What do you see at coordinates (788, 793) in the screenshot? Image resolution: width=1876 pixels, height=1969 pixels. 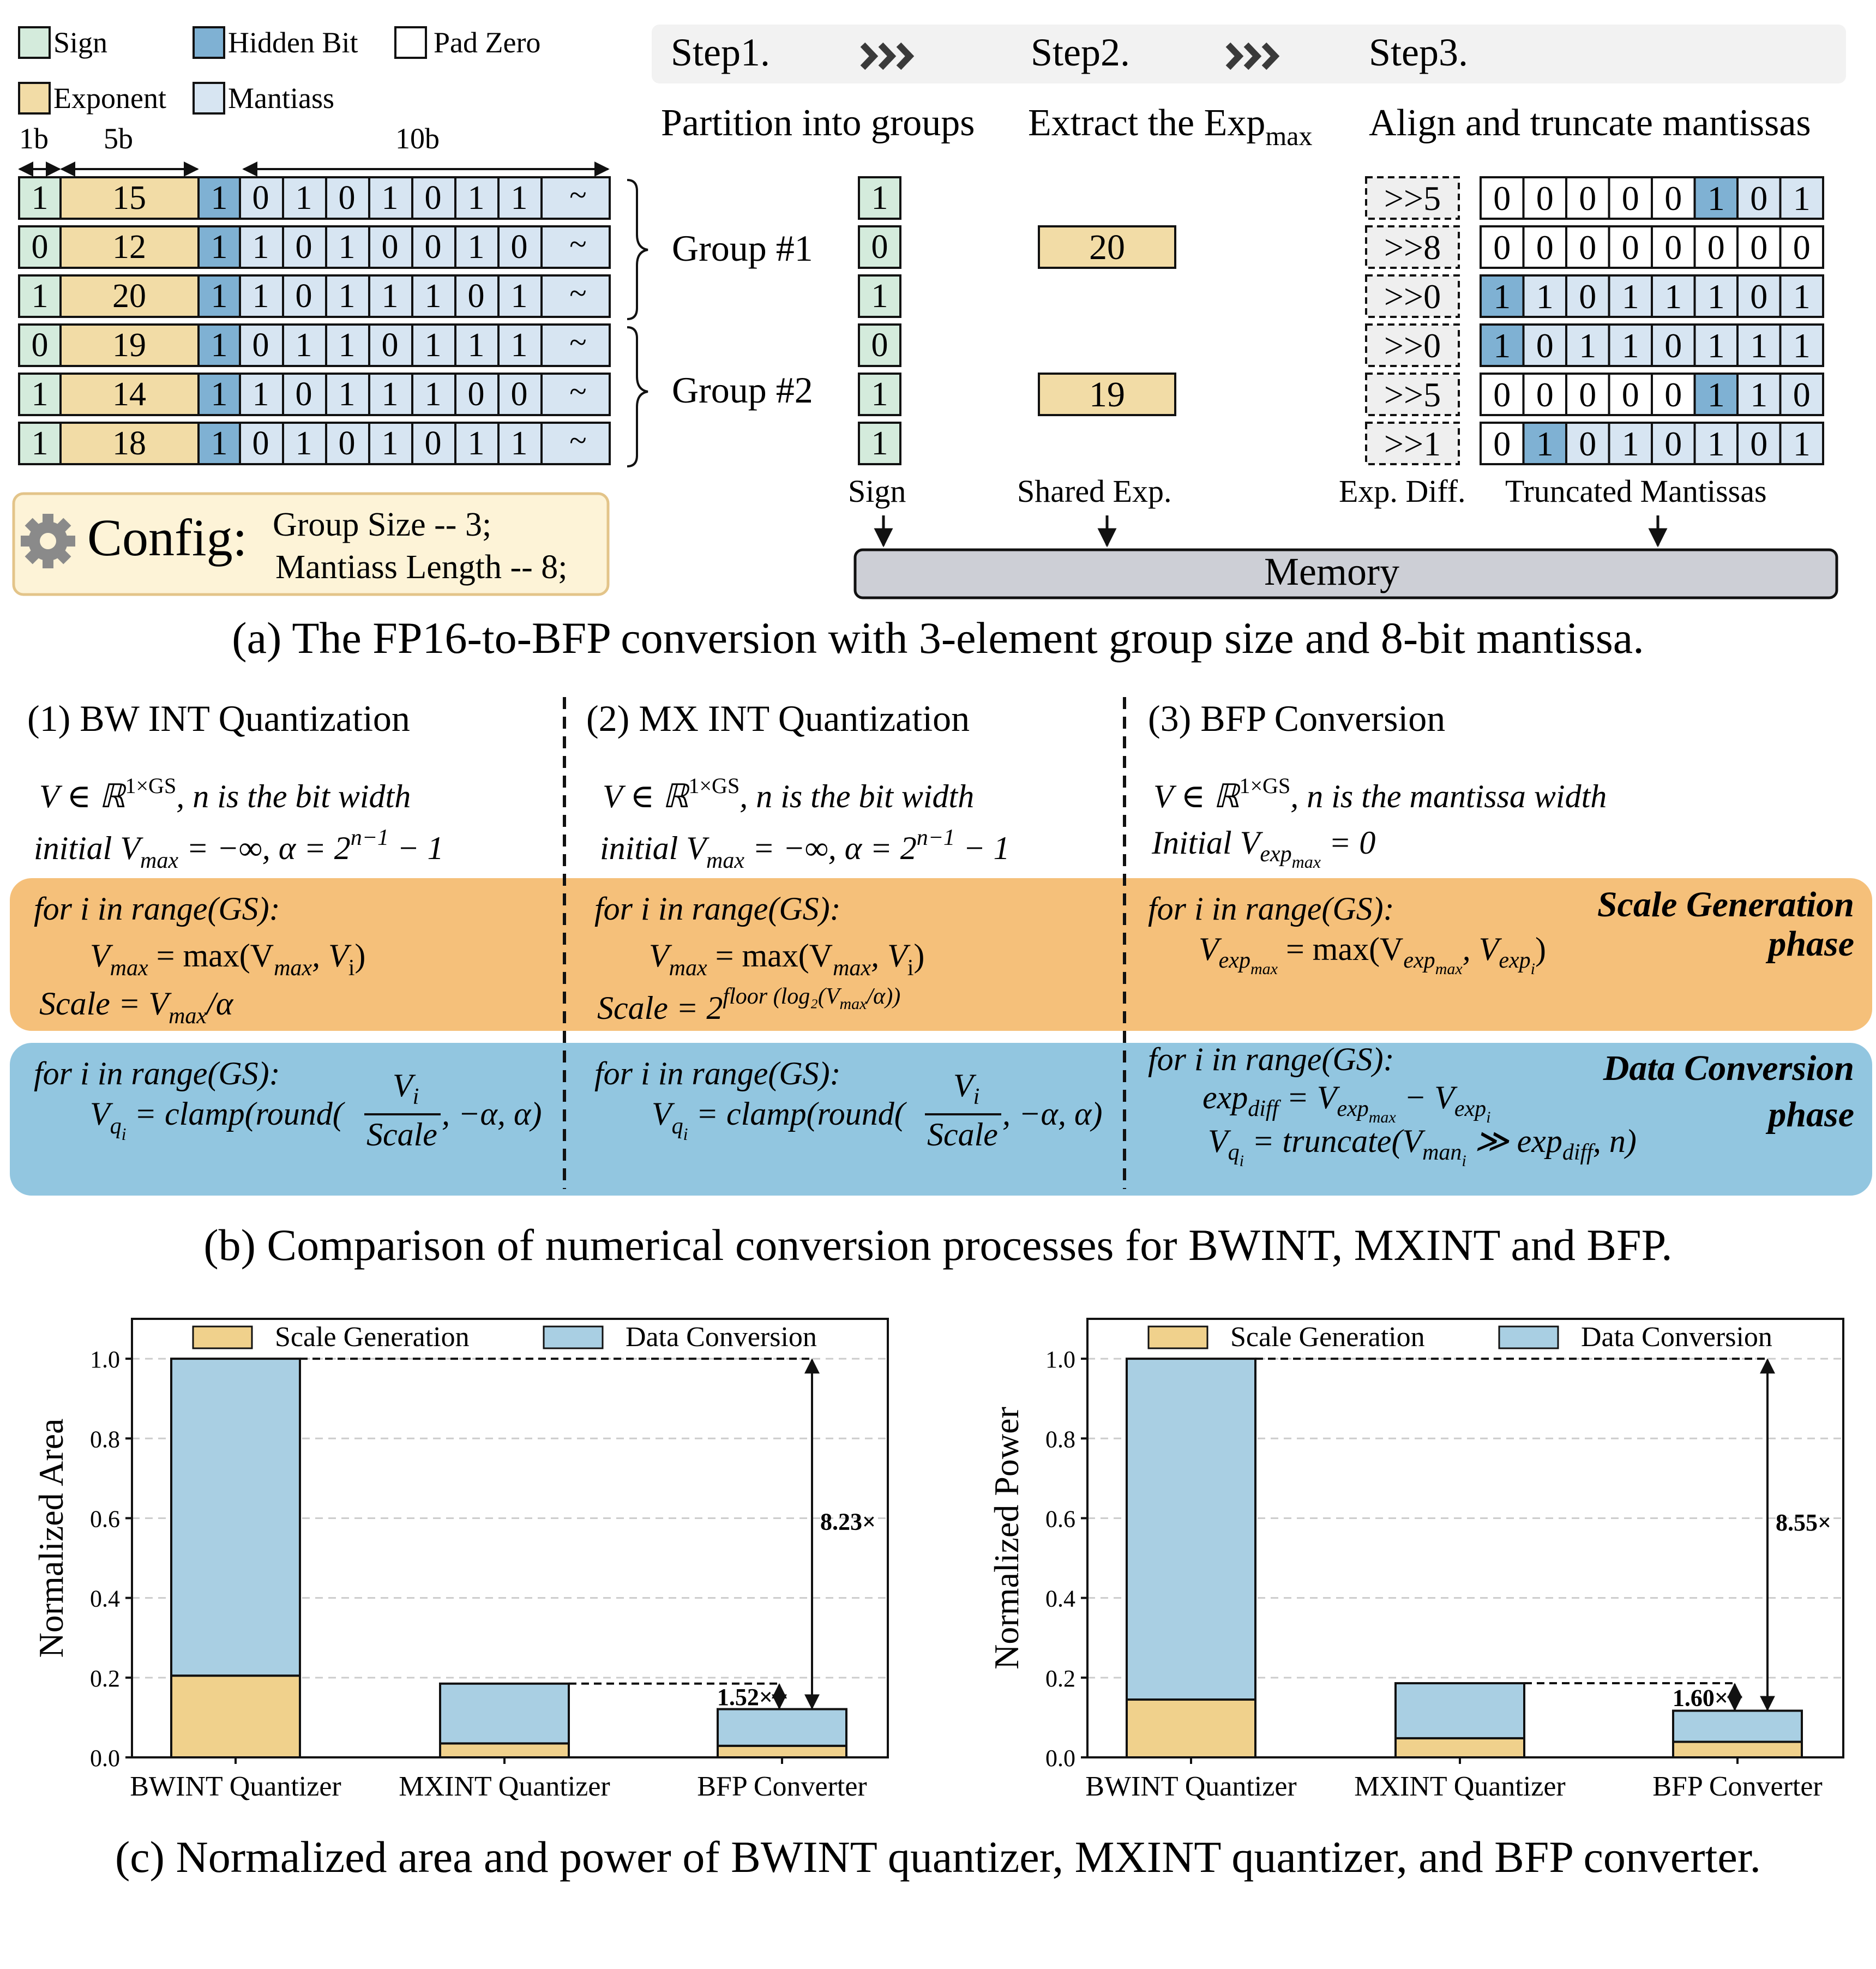 I see `col2-init1: V ∈ ℝ1×GS, n is the bit width` at bounding box center [788, 793].